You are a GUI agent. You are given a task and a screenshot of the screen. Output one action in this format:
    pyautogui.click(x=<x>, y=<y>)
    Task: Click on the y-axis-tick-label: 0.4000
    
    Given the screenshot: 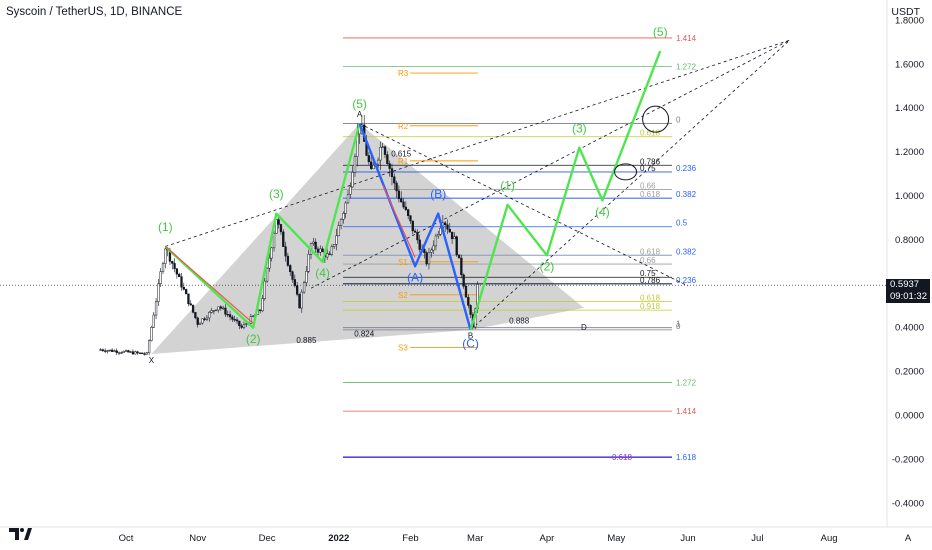 What is the action you would take?
    pyautogui.click(x=909, y=328)
    